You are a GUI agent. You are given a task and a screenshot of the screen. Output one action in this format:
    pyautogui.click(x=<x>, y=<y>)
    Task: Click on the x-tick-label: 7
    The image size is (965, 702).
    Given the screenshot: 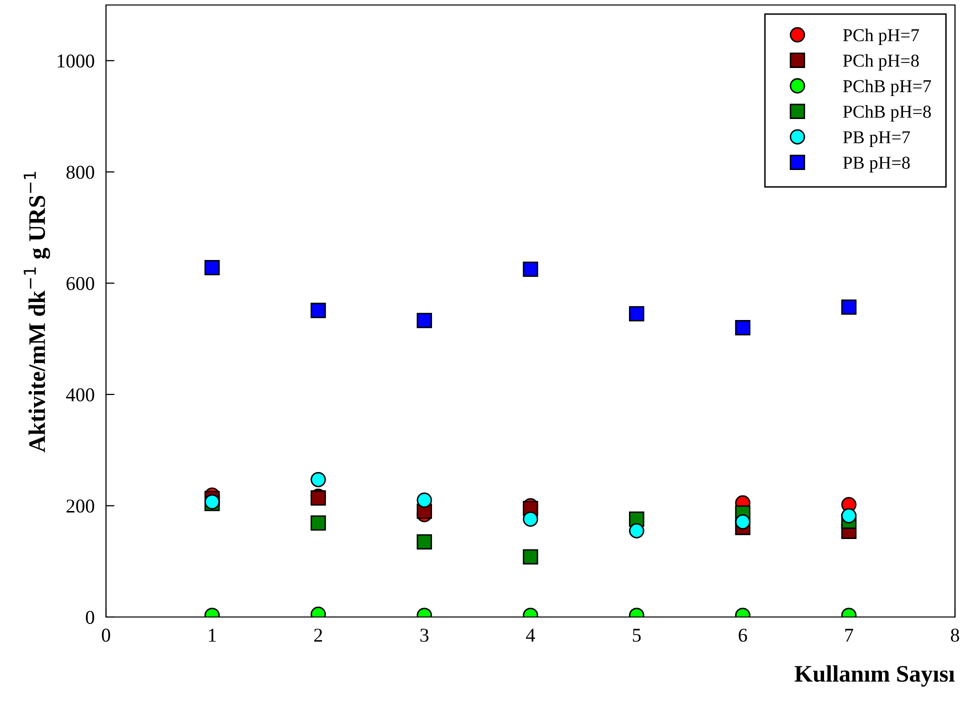 What is the action you would take?
    pyautogui.click(x=849, y=635)
    